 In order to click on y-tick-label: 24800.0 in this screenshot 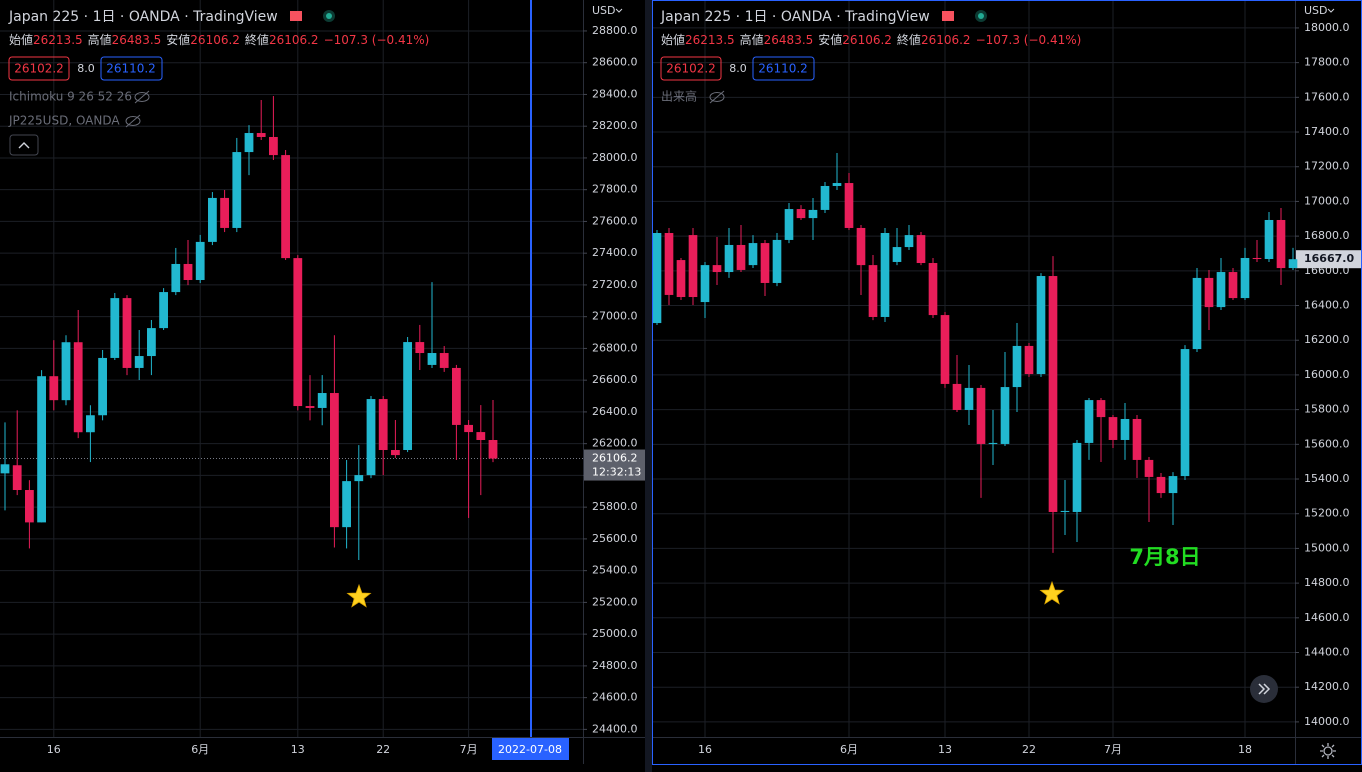, I will do `click(615, 665)`.